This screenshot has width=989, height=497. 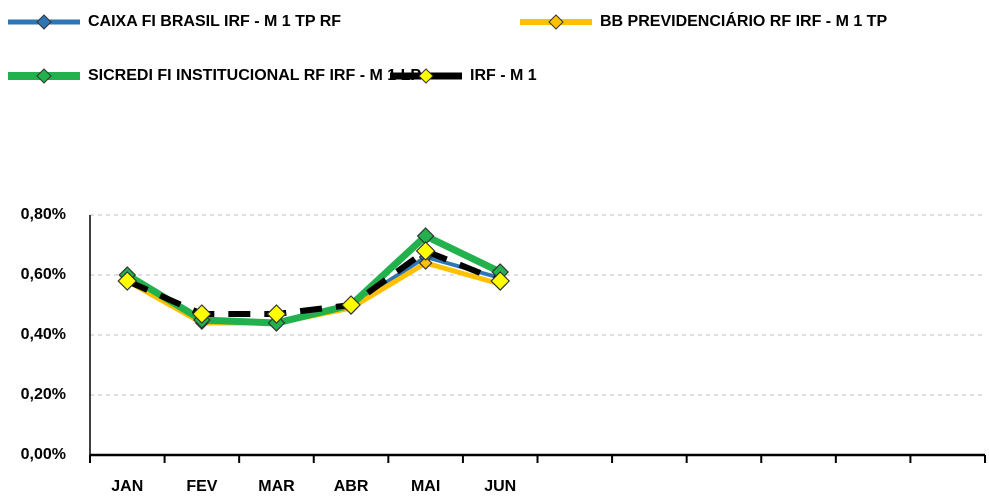 I want to click on y-tick-label: 0,20%, so click(x=43, y=394).